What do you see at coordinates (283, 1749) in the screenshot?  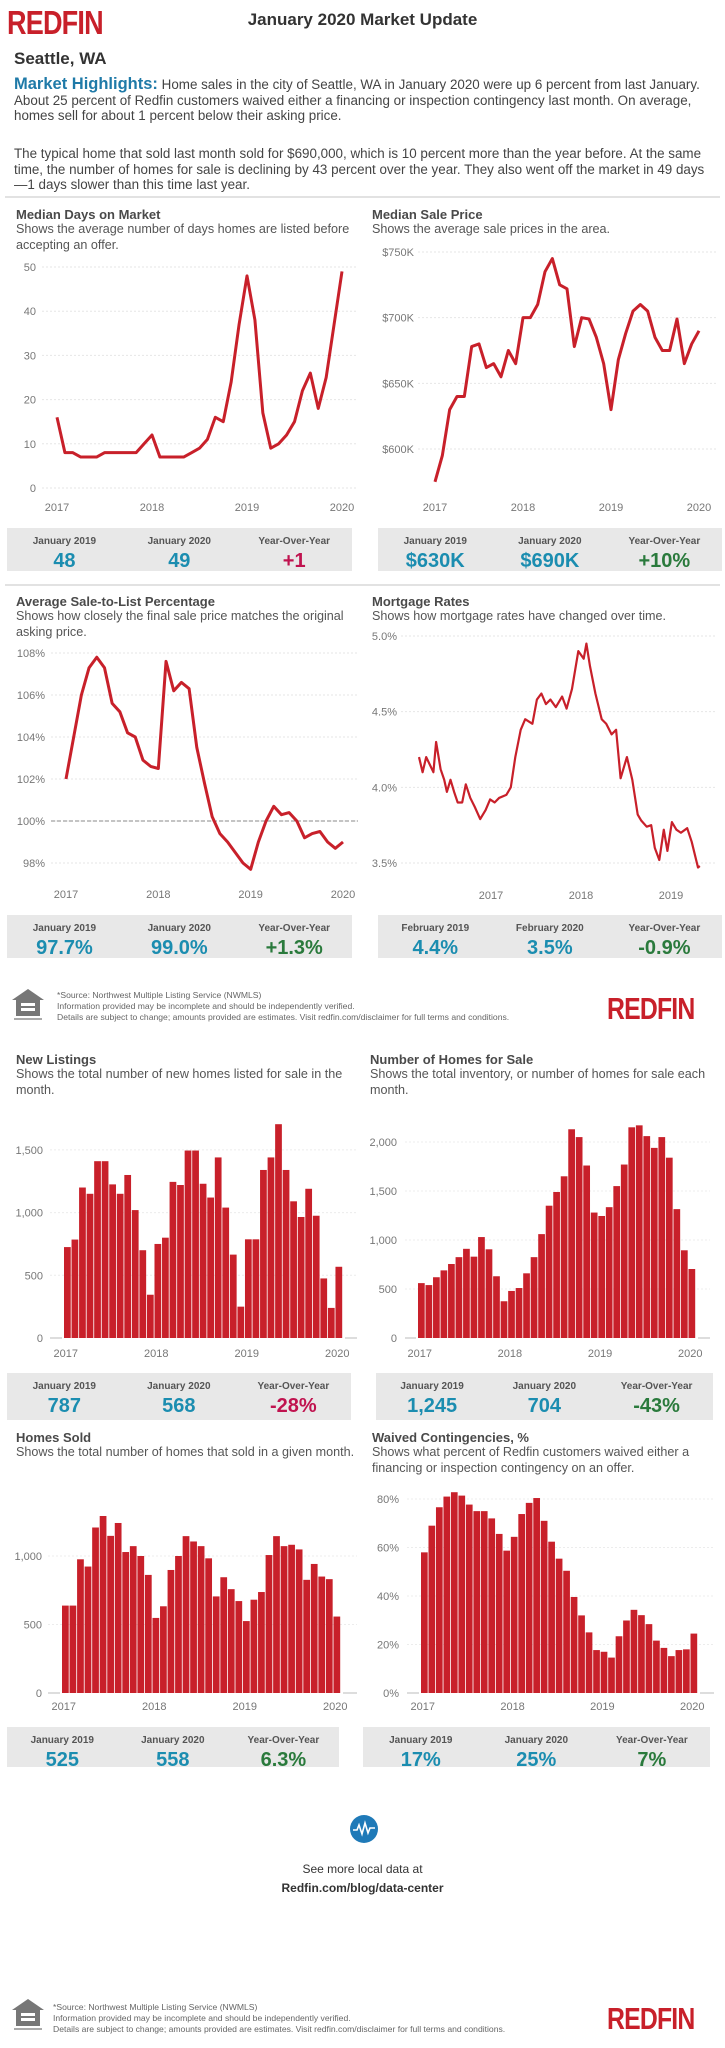 I see `stat-year-over-year: Year-Over-Year 6.3%` at bounding box center [283, 1749].